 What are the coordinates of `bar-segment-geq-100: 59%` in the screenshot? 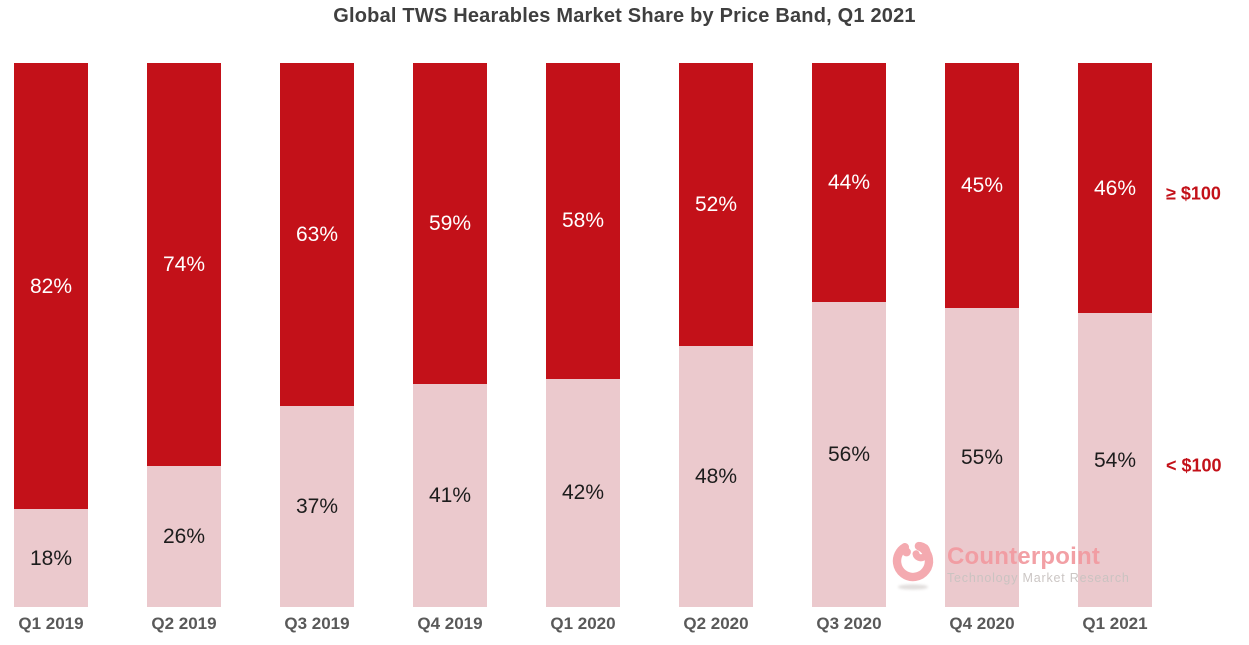 It's located at (450, 223).